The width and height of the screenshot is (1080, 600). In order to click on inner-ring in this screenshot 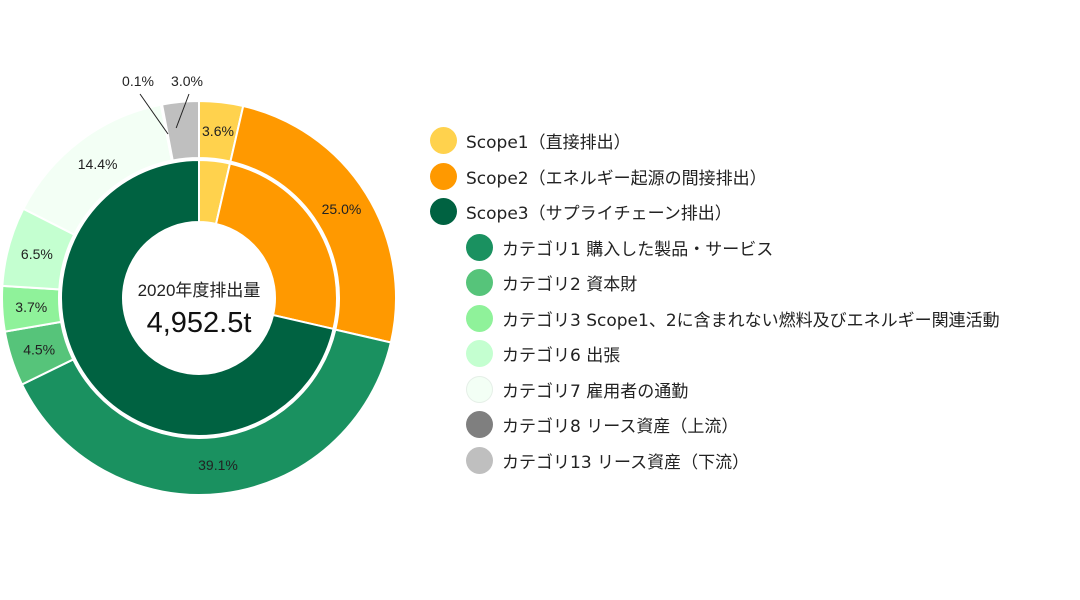, I will do `click(199, 297)`.